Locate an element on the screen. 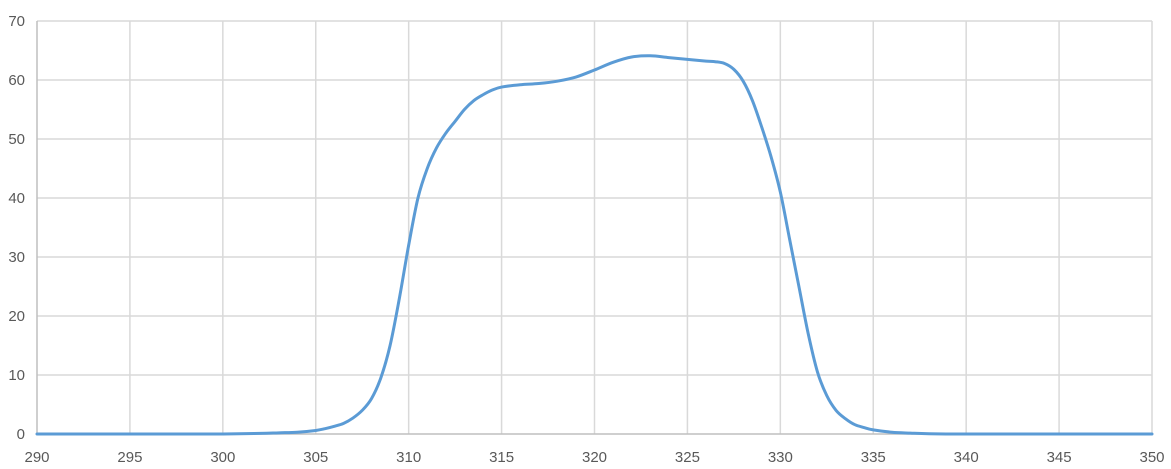 This screenshot has height=469, width=1171. y-tick-label: 10 is located at coordinates (16, 375).